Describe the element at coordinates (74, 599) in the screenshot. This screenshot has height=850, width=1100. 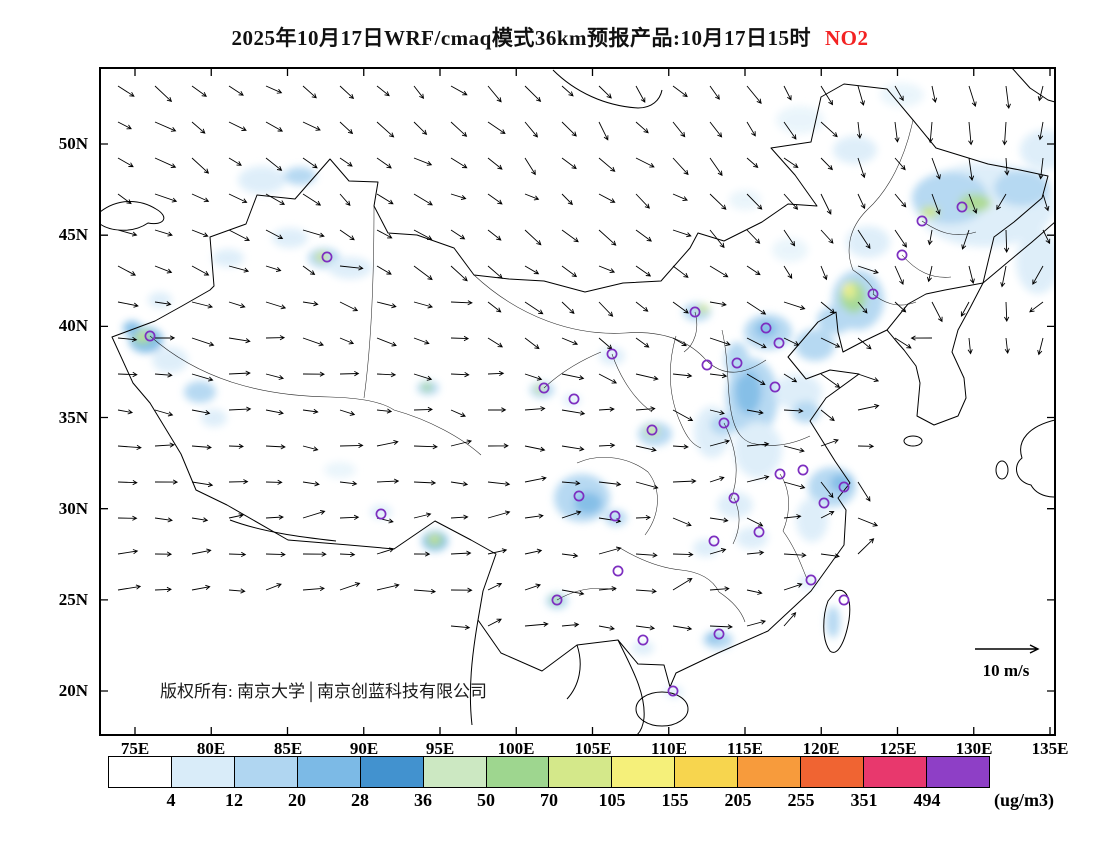
I see `lat-label: 25N` at that location.